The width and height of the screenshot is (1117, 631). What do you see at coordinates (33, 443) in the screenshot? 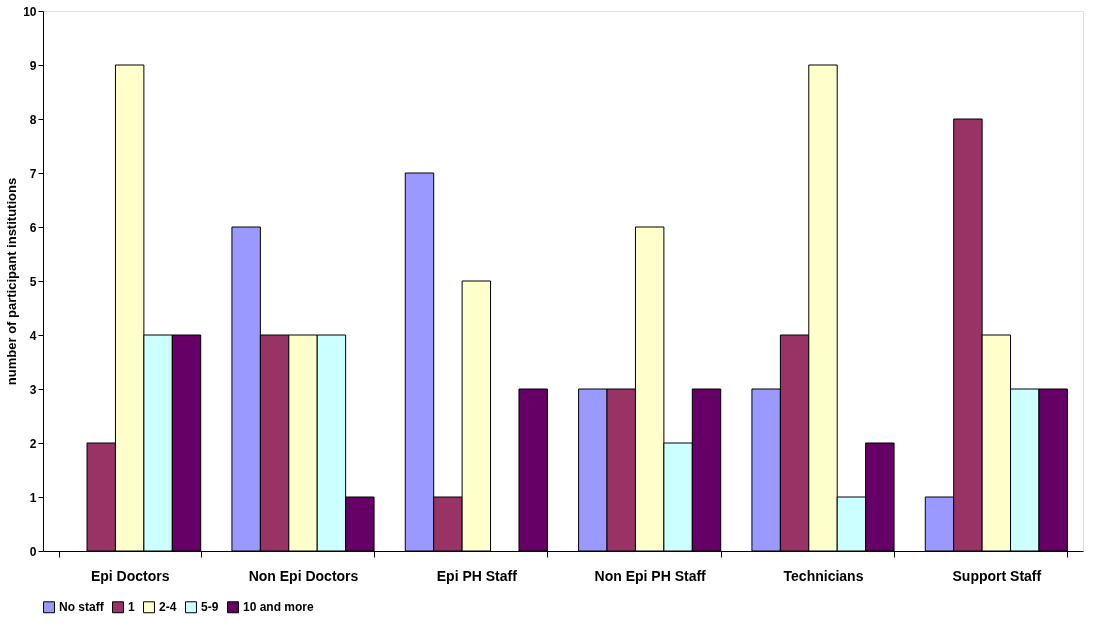
I see `y-tick-label: 2` at bounding box center [33, 443].